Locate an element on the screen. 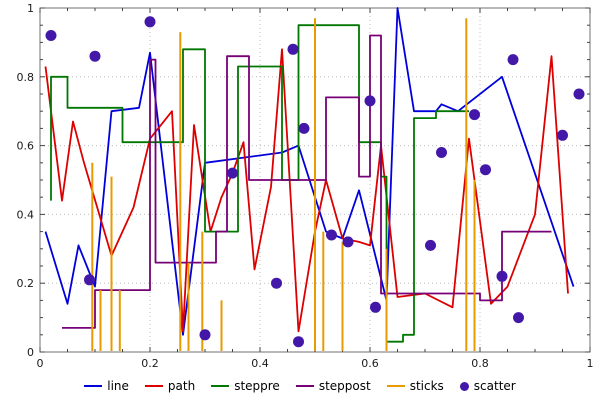 The image size is (600, 400). x-tick-label: 1 is located at coordinates (590, 363).